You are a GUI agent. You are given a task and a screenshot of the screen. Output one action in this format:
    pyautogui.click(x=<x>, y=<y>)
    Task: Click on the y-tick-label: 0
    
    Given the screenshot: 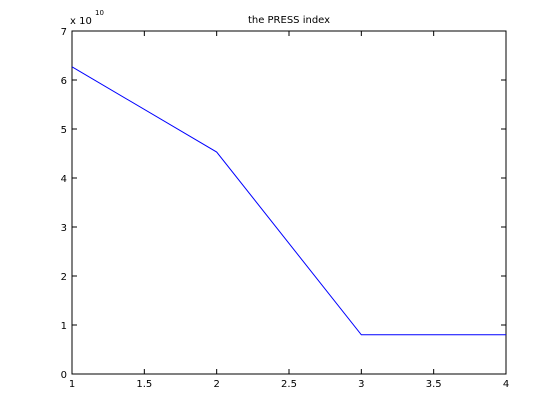 What is the action you would take?
    pyautogui.click(x=64, y=375)
    